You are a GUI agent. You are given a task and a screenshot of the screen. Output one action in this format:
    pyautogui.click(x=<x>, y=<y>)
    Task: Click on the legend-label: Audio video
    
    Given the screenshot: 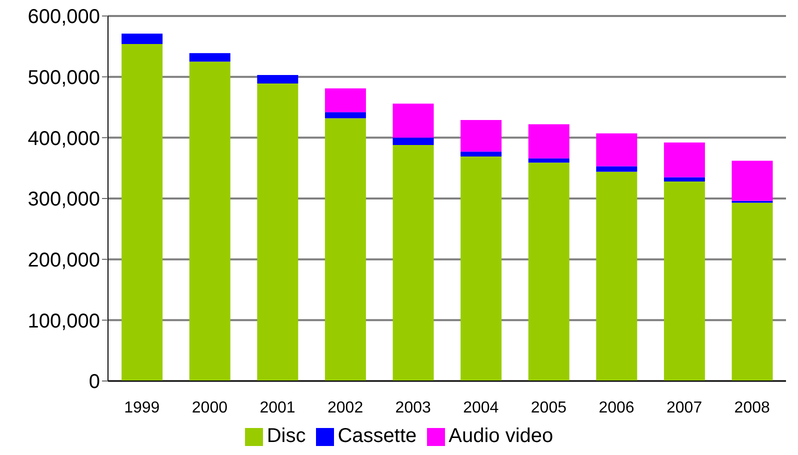 What is the action you would take?
    pyautogui.click(x=501, y=436)
    